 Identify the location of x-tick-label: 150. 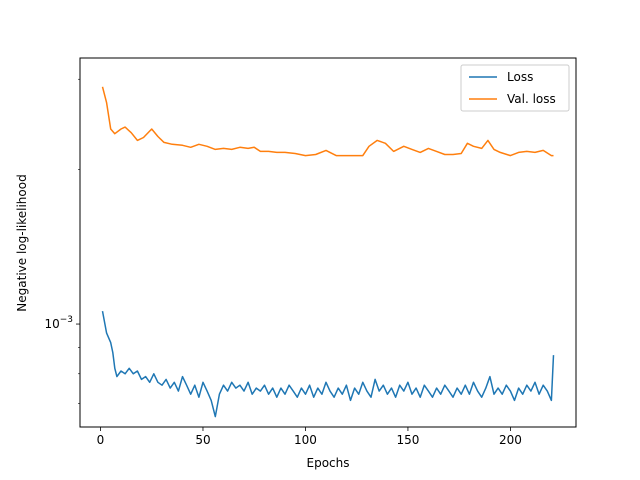
(407, 440).